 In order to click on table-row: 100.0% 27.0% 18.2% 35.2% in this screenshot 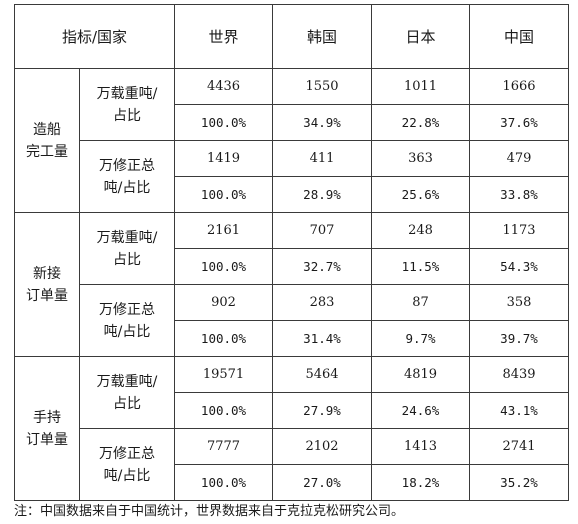, I will do `click(292, 482)`.